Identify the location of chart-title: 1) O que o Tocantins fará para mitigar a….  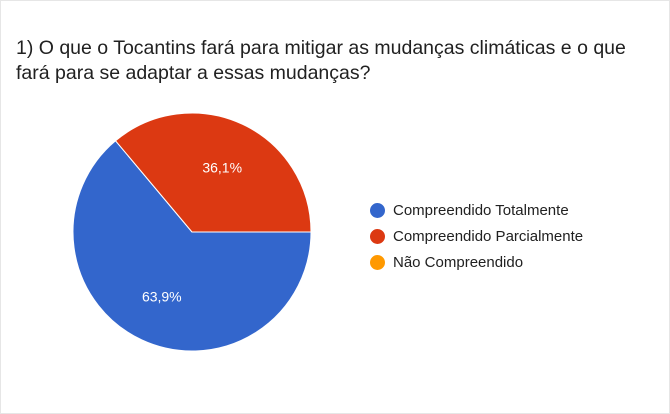
(321, 60).